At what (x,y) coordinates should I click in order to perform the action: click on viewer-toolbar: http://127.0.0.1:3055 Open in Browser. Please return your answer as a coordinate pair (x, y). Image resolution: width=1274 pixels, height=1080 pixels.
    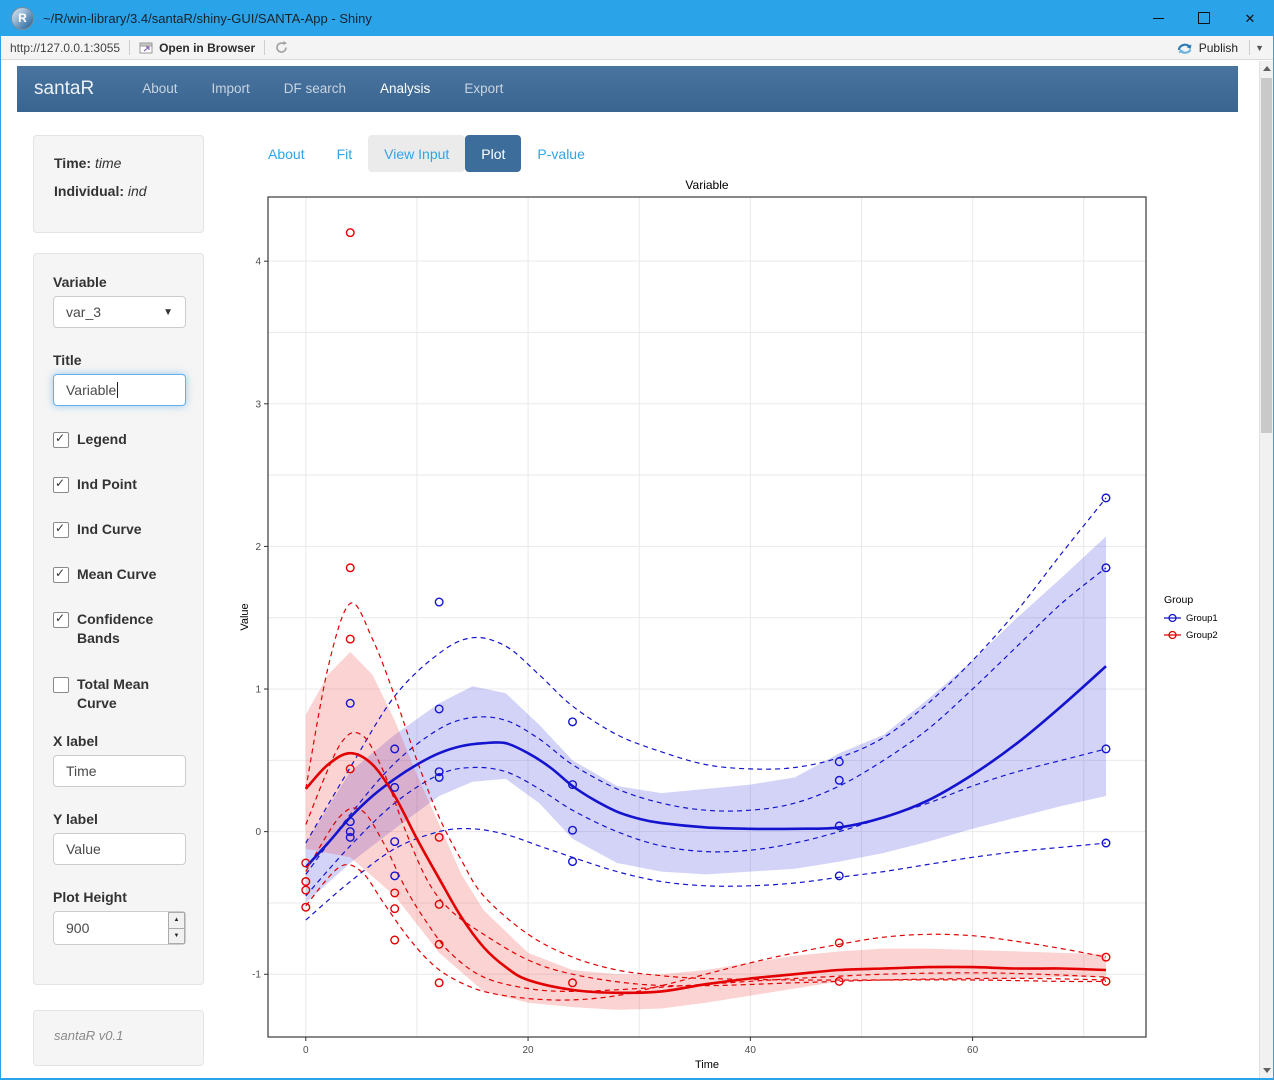
    Looking at the image, I should click on (637, 48).